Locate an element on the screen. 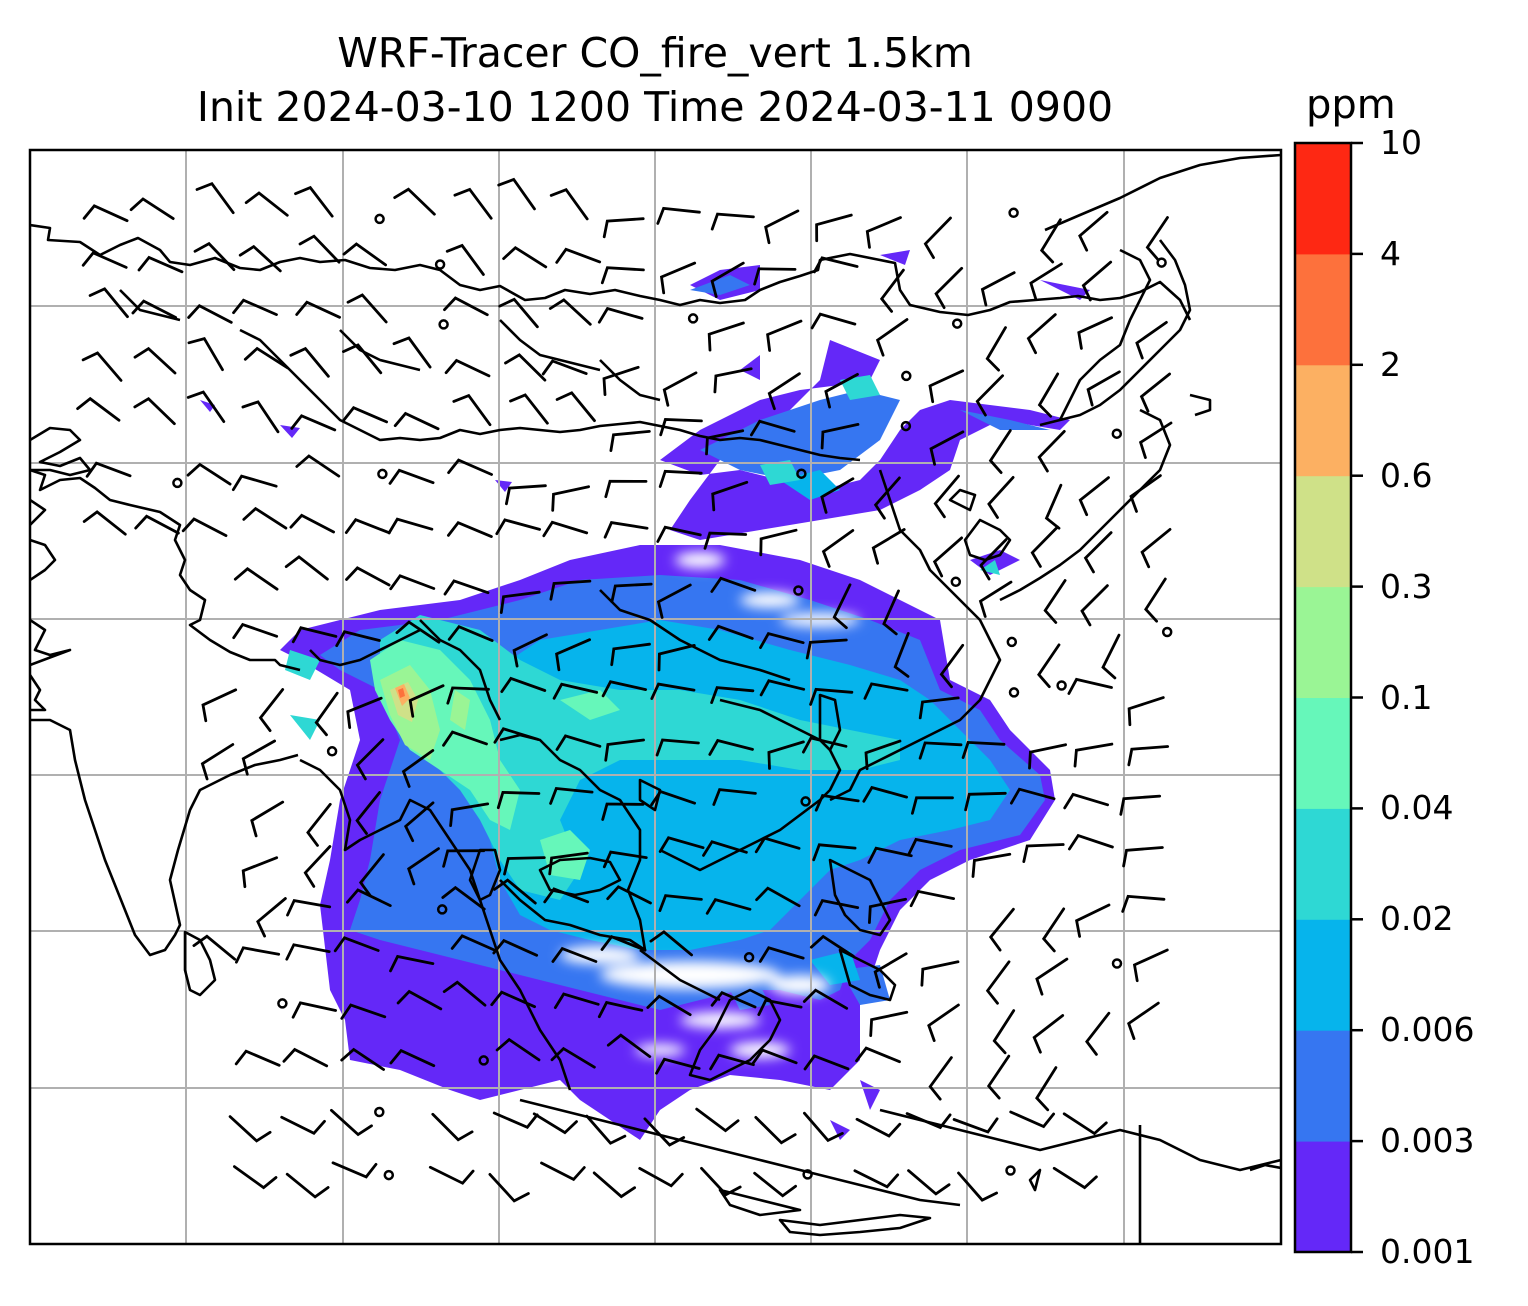 The image size is (1528, 1306). colorbar-tick-label: 0.04 is located at coordinates (1417, 808).